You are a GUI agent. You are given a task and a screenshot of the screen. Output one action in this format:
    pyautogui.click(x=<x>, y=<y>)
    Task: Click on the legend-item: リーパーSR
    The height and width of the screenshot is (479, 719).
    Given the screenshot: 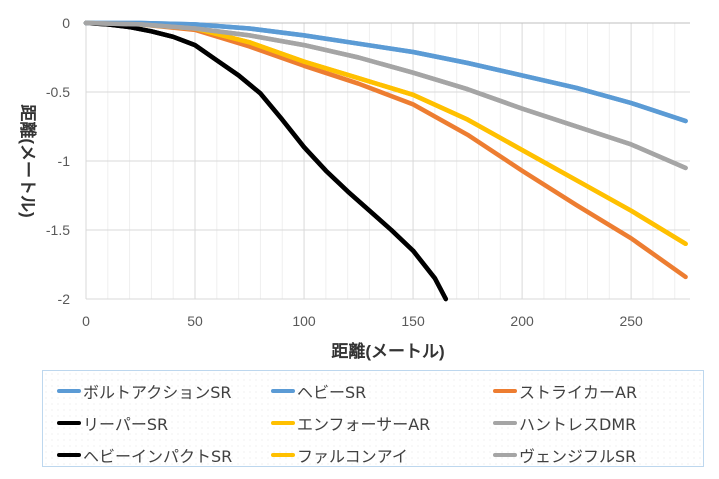 What is the action you would take?
    pyautogui.click(x=112, y=423)
    